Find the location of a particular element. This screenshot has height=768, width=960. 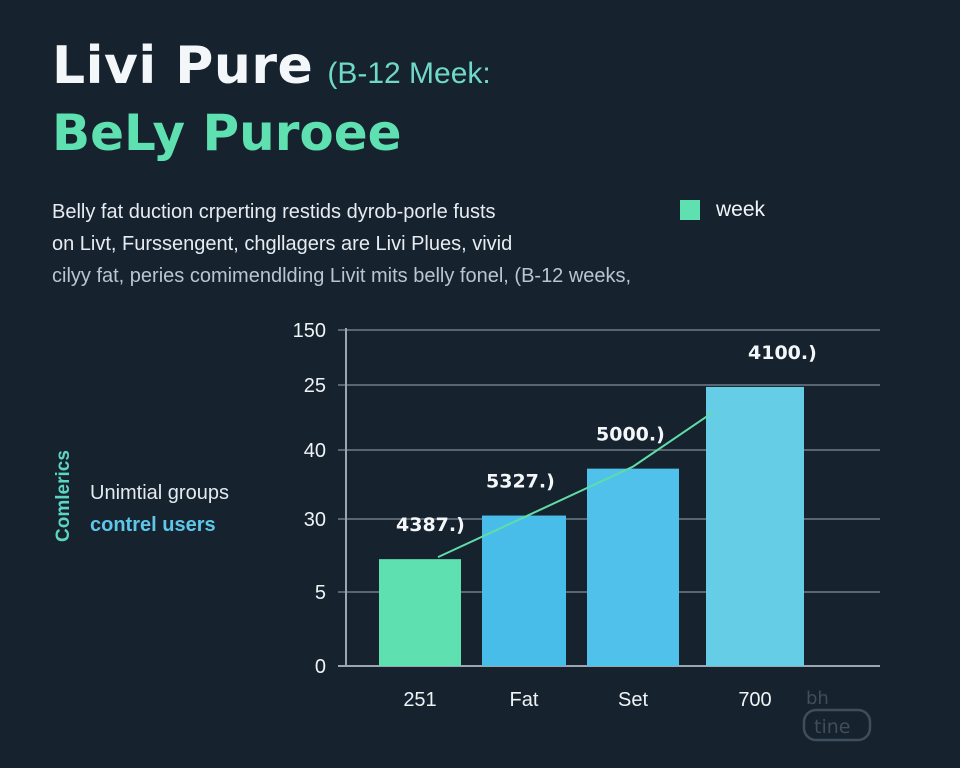

page-title: Livi Pure is located at coordinates (183, 66).